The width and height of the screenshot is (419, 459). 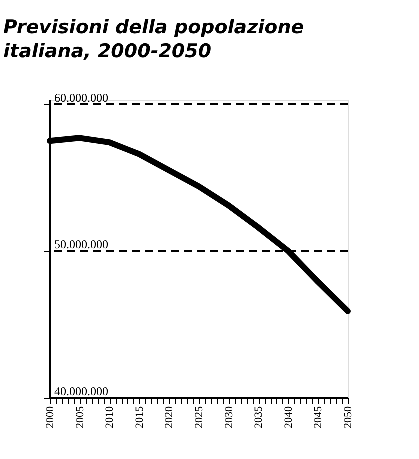 What do you see at coordinates (140, 417) in the screenshot?
I see `x-tick-label: 2015` at bounding box center [140, 417].